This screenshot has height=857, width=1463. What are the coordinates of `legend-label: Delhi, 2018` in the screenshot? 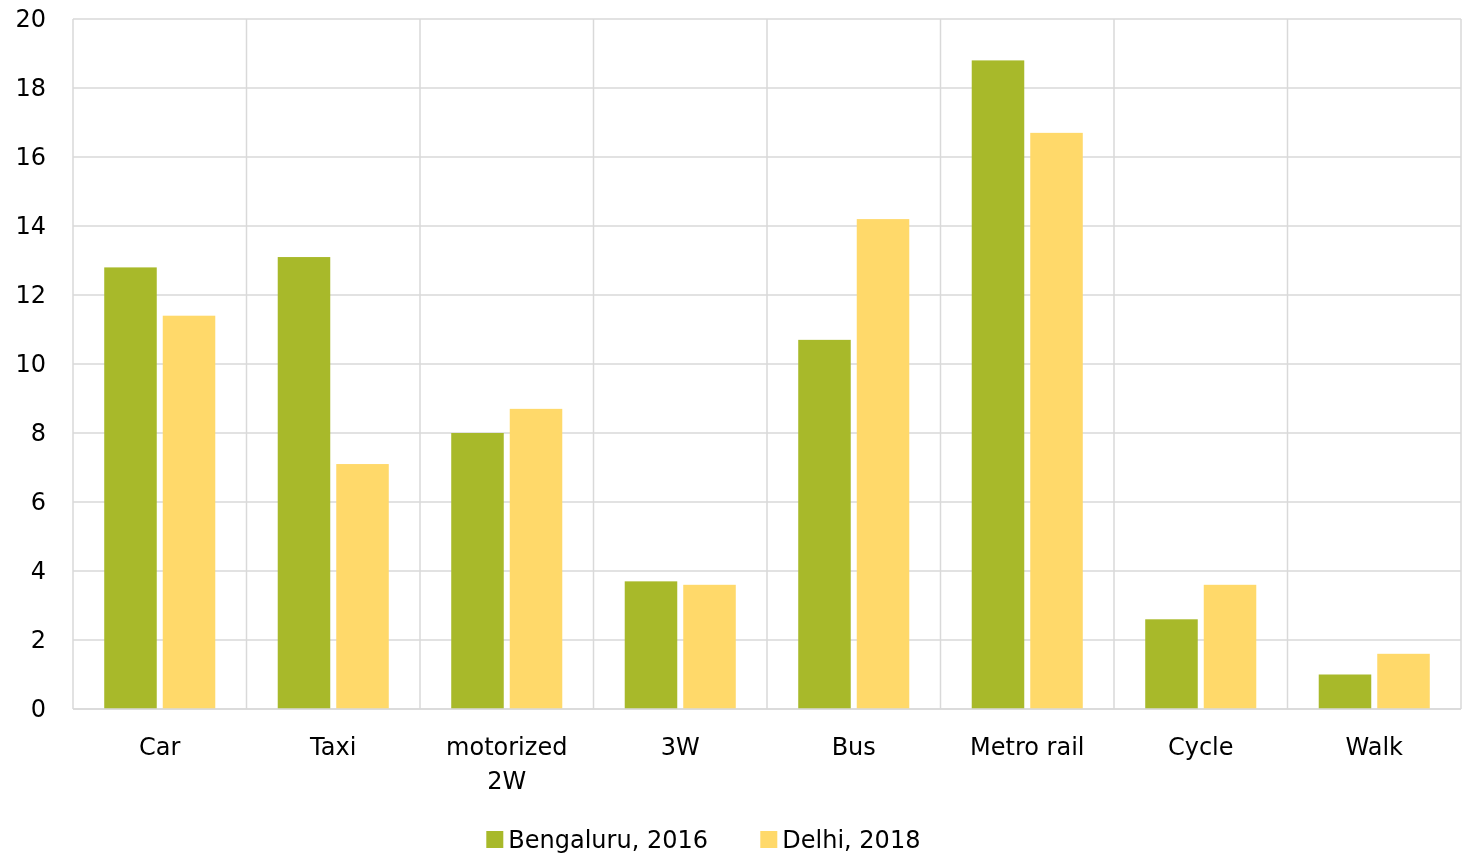 It's located at (851, 840).